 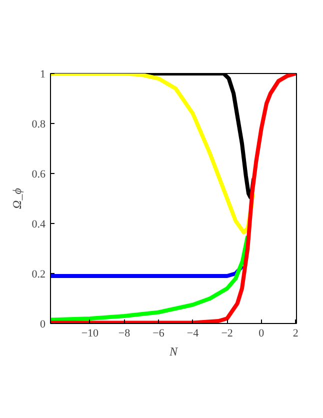 I want to click on y-tick-label: 0.4, so click(x=39, y=224).